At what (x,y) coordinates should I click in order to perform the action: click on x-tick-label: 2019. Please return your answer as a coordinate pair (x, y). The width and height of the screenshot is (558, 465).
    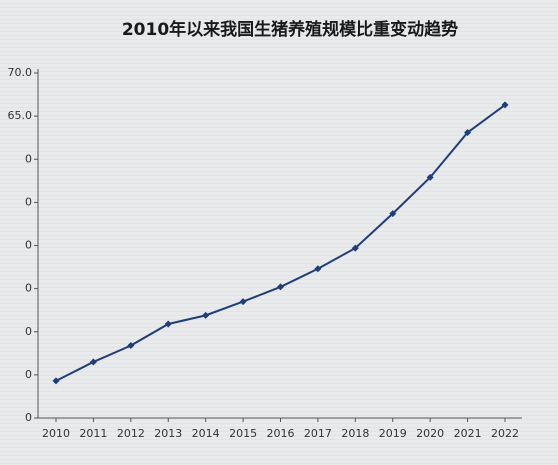
    Looking at the image, I should click on (393, 433).